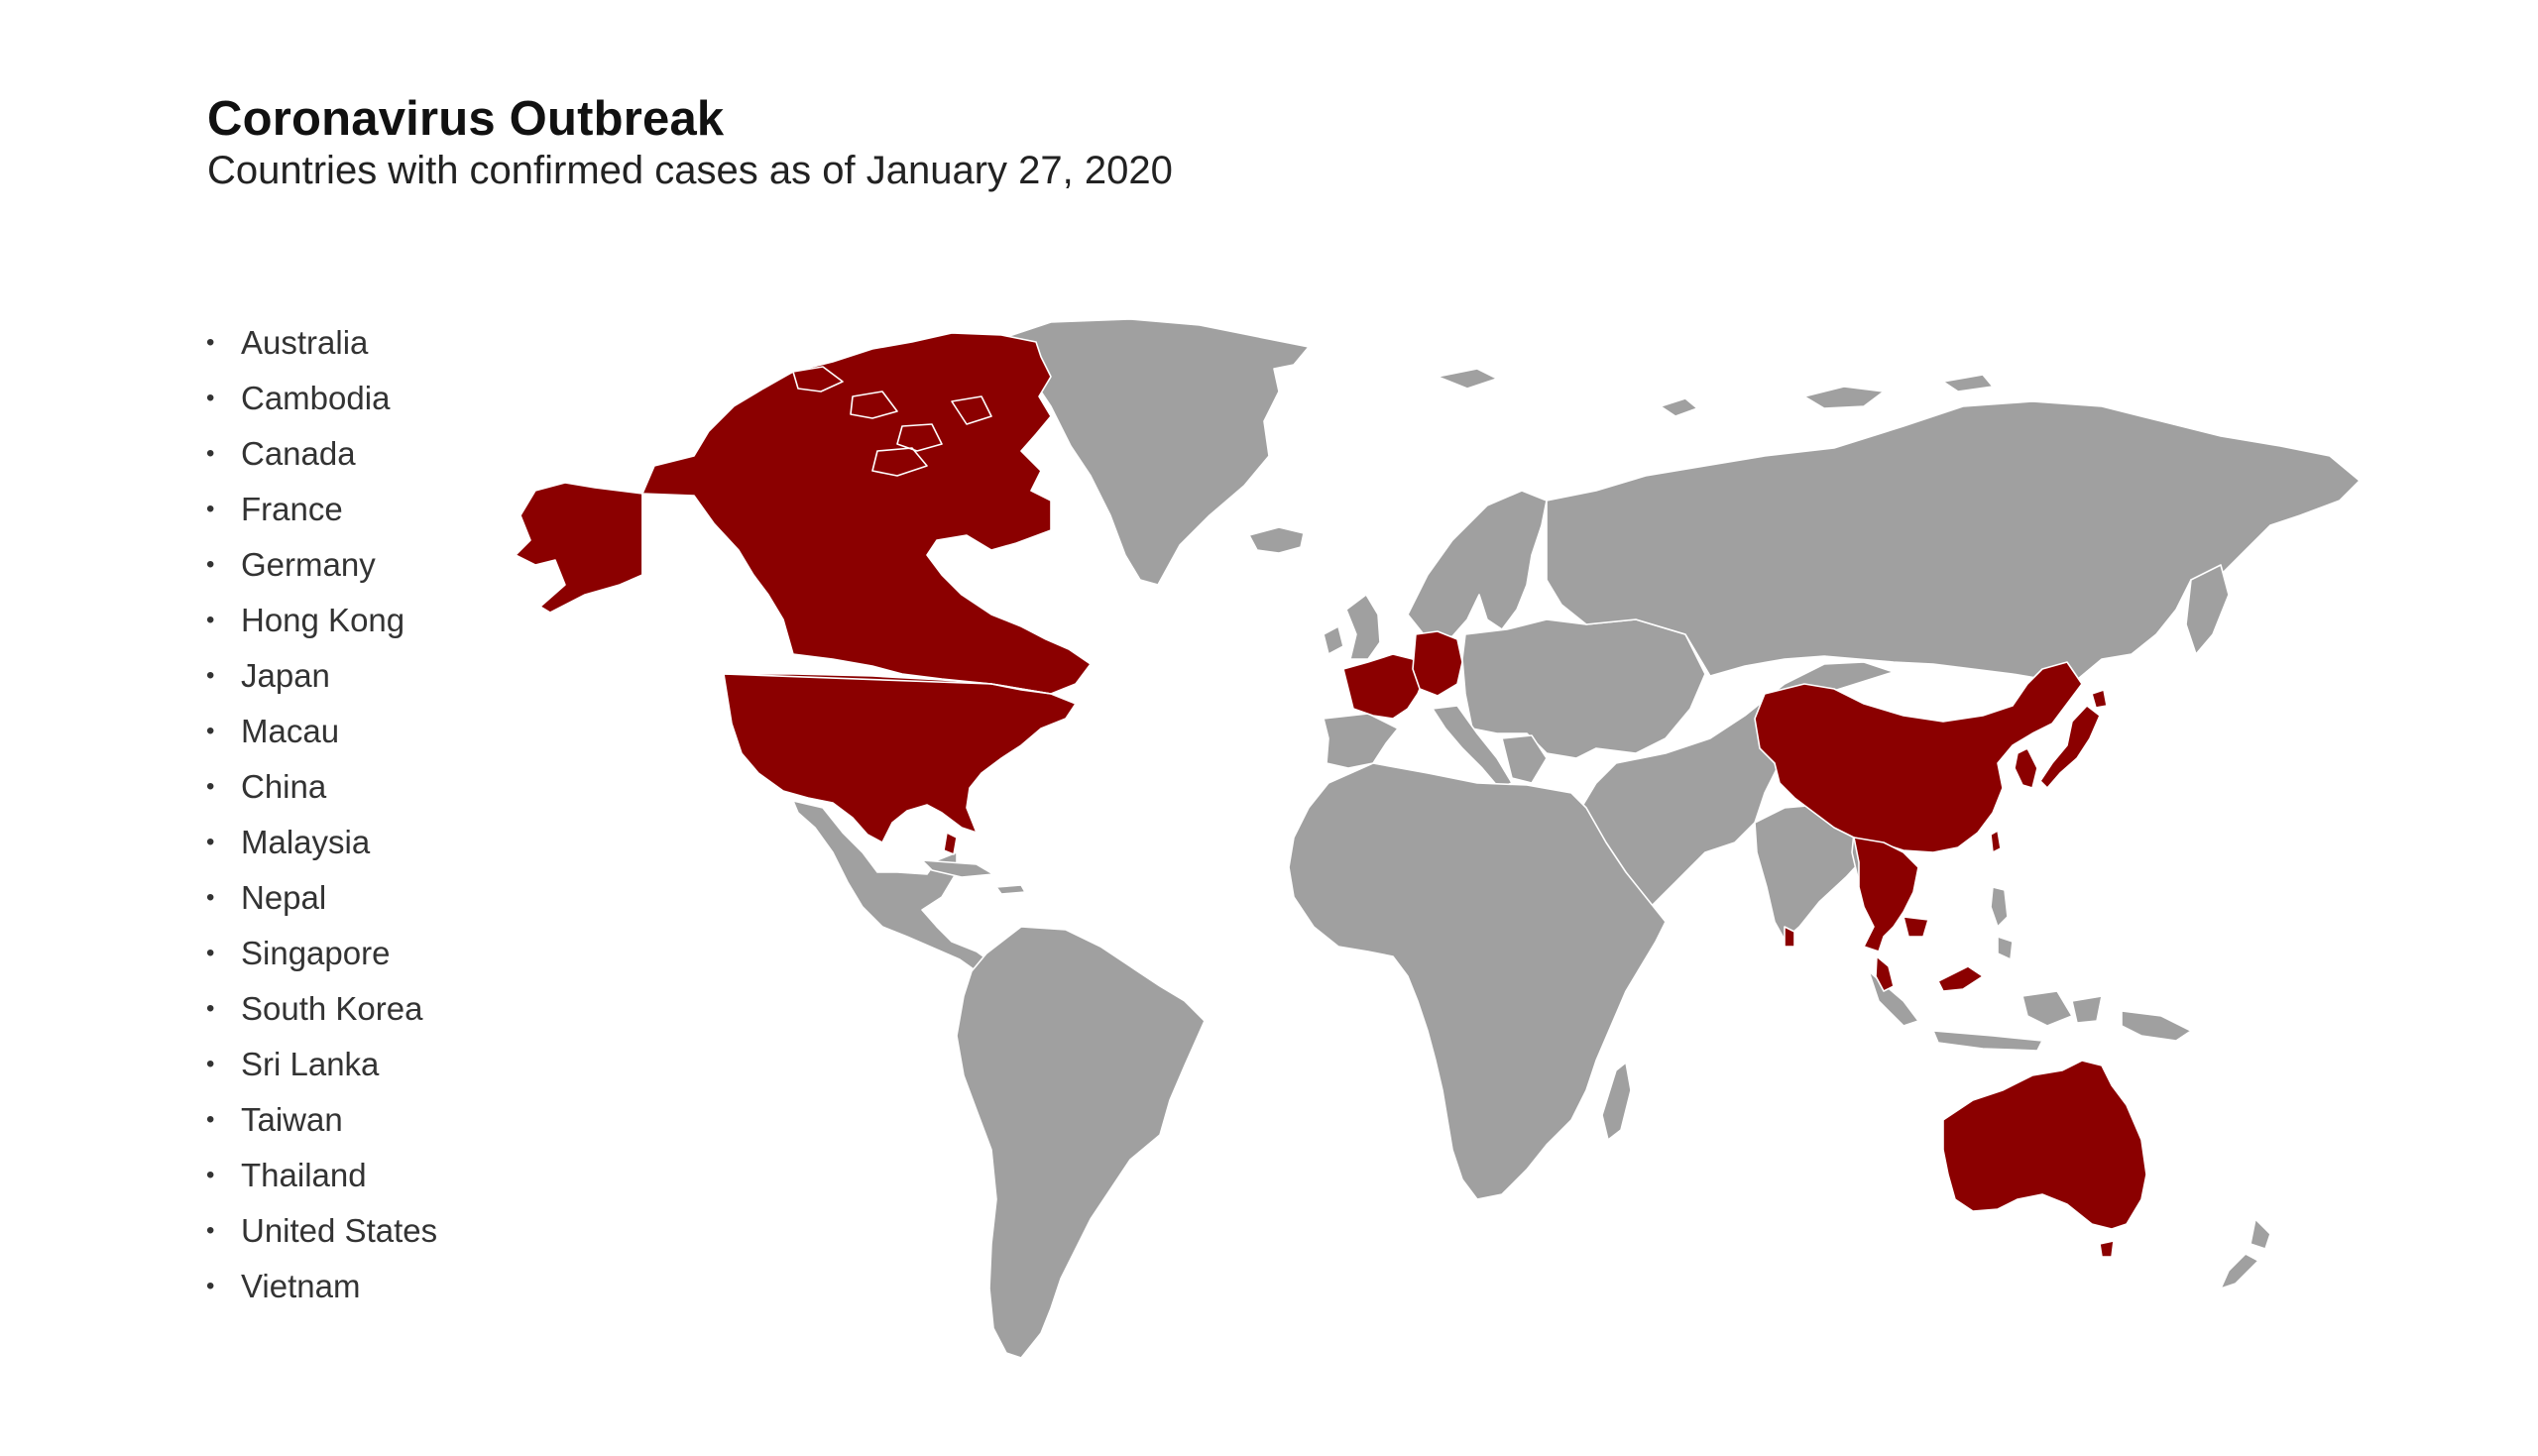  I want to click on country-label: Canada, so click(298, 453).